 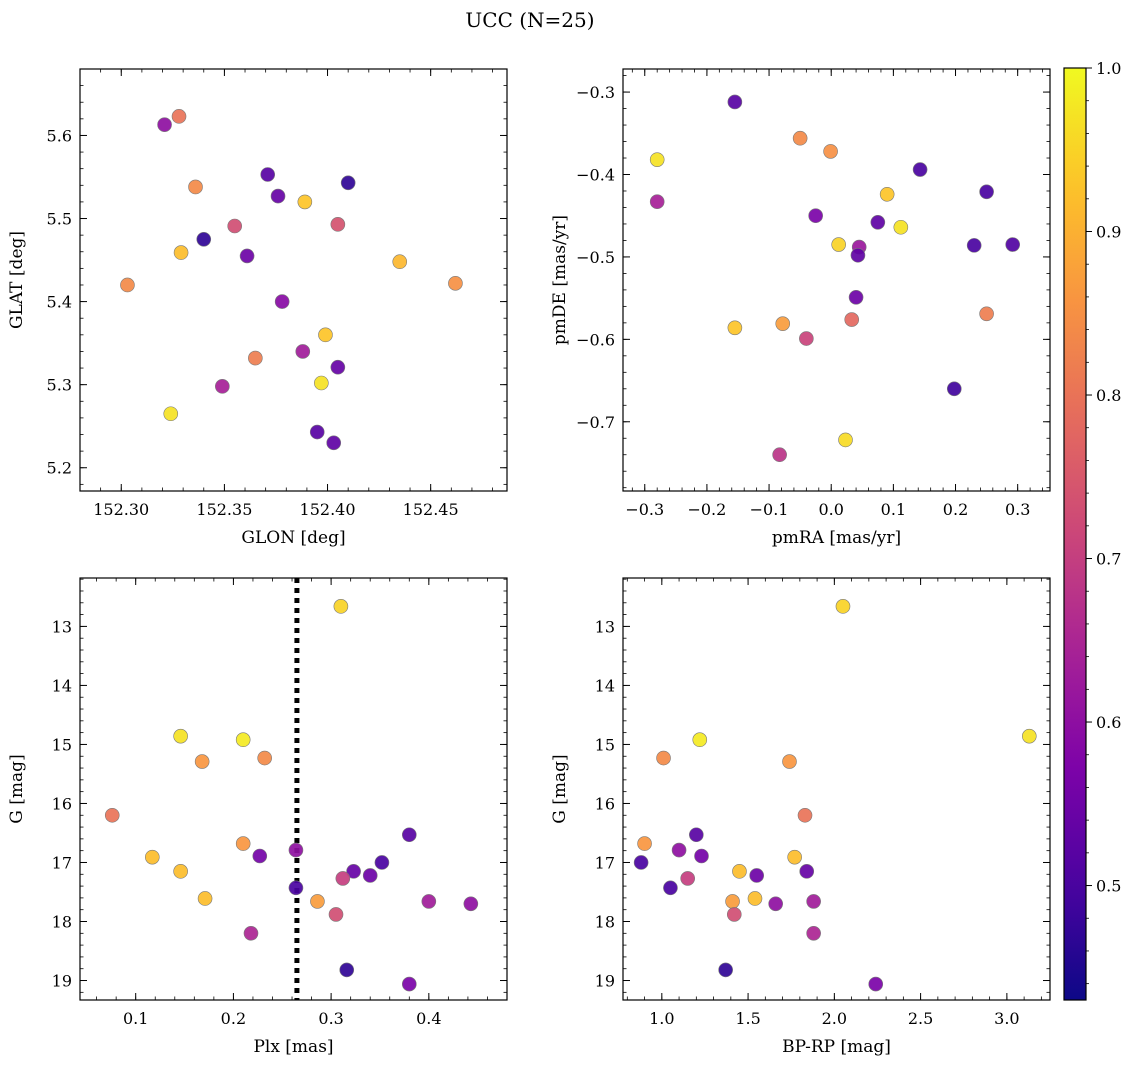 I want to click on x-tick-label: 0.2, so click(x=233, y=1018).